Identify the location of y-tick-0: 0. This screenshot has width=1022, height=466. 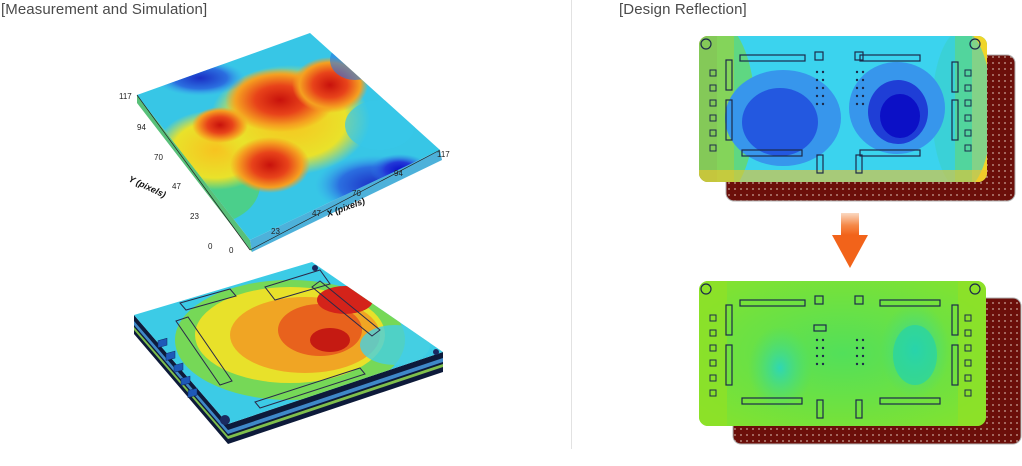
(210, 246).